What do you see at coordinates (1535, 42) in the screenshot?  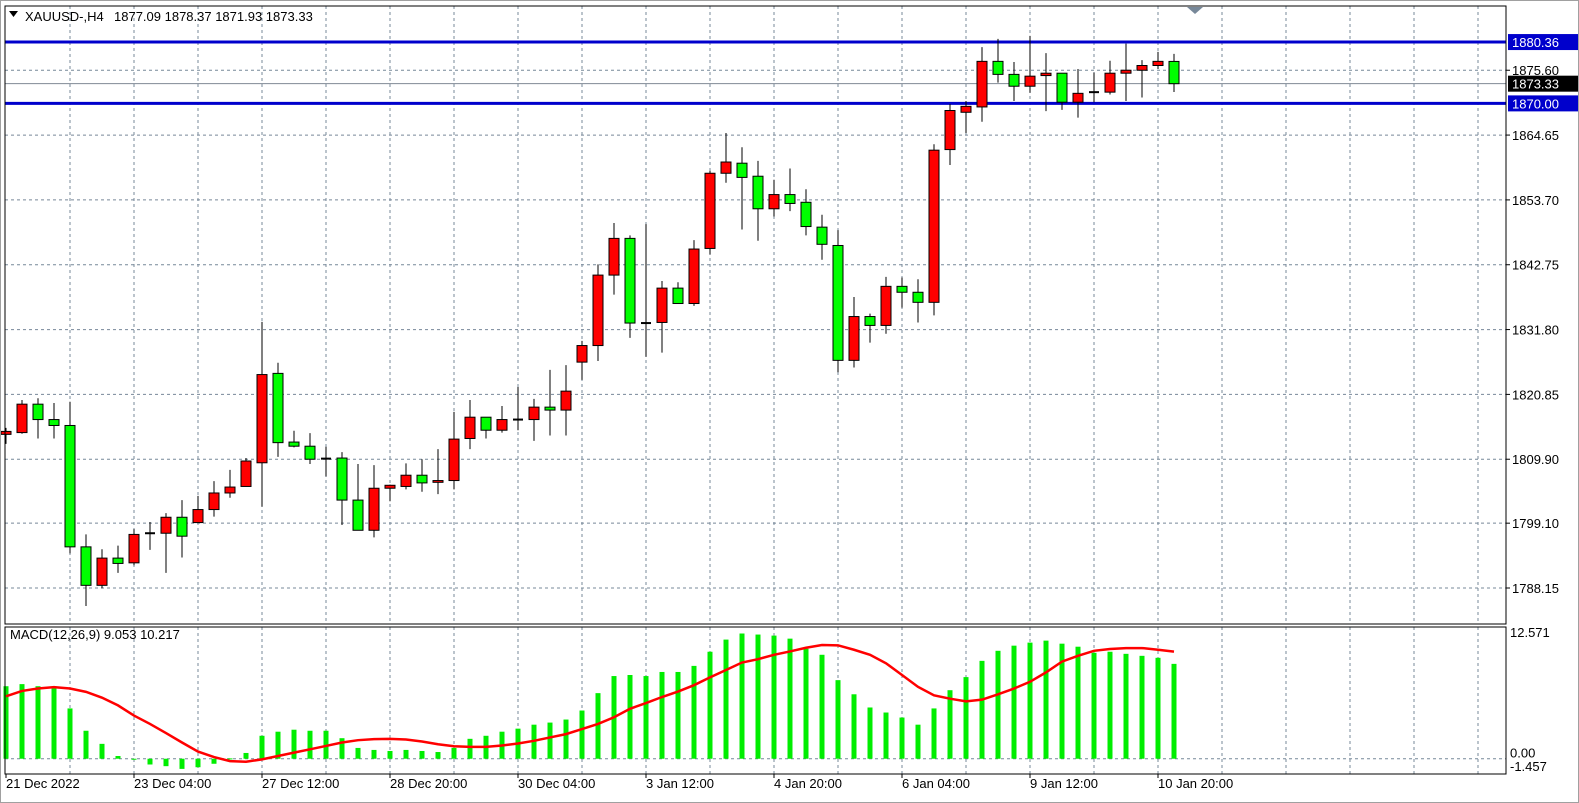 I see `horizontal-line-price-label: 1880.36` at bounding box center [1535, 42].